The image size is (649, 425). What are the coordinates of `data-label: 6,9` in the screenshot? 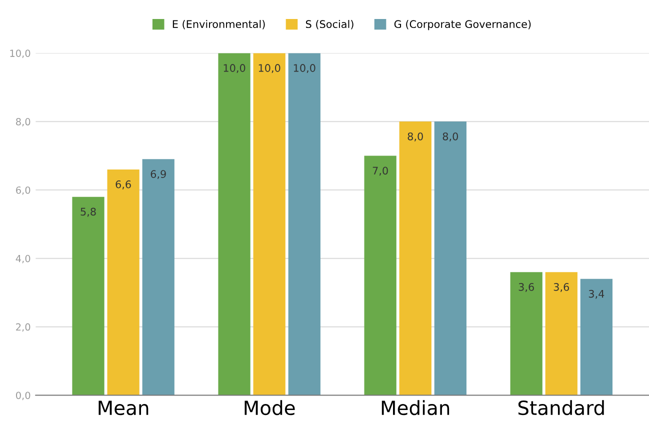 It's located at (158, 175).